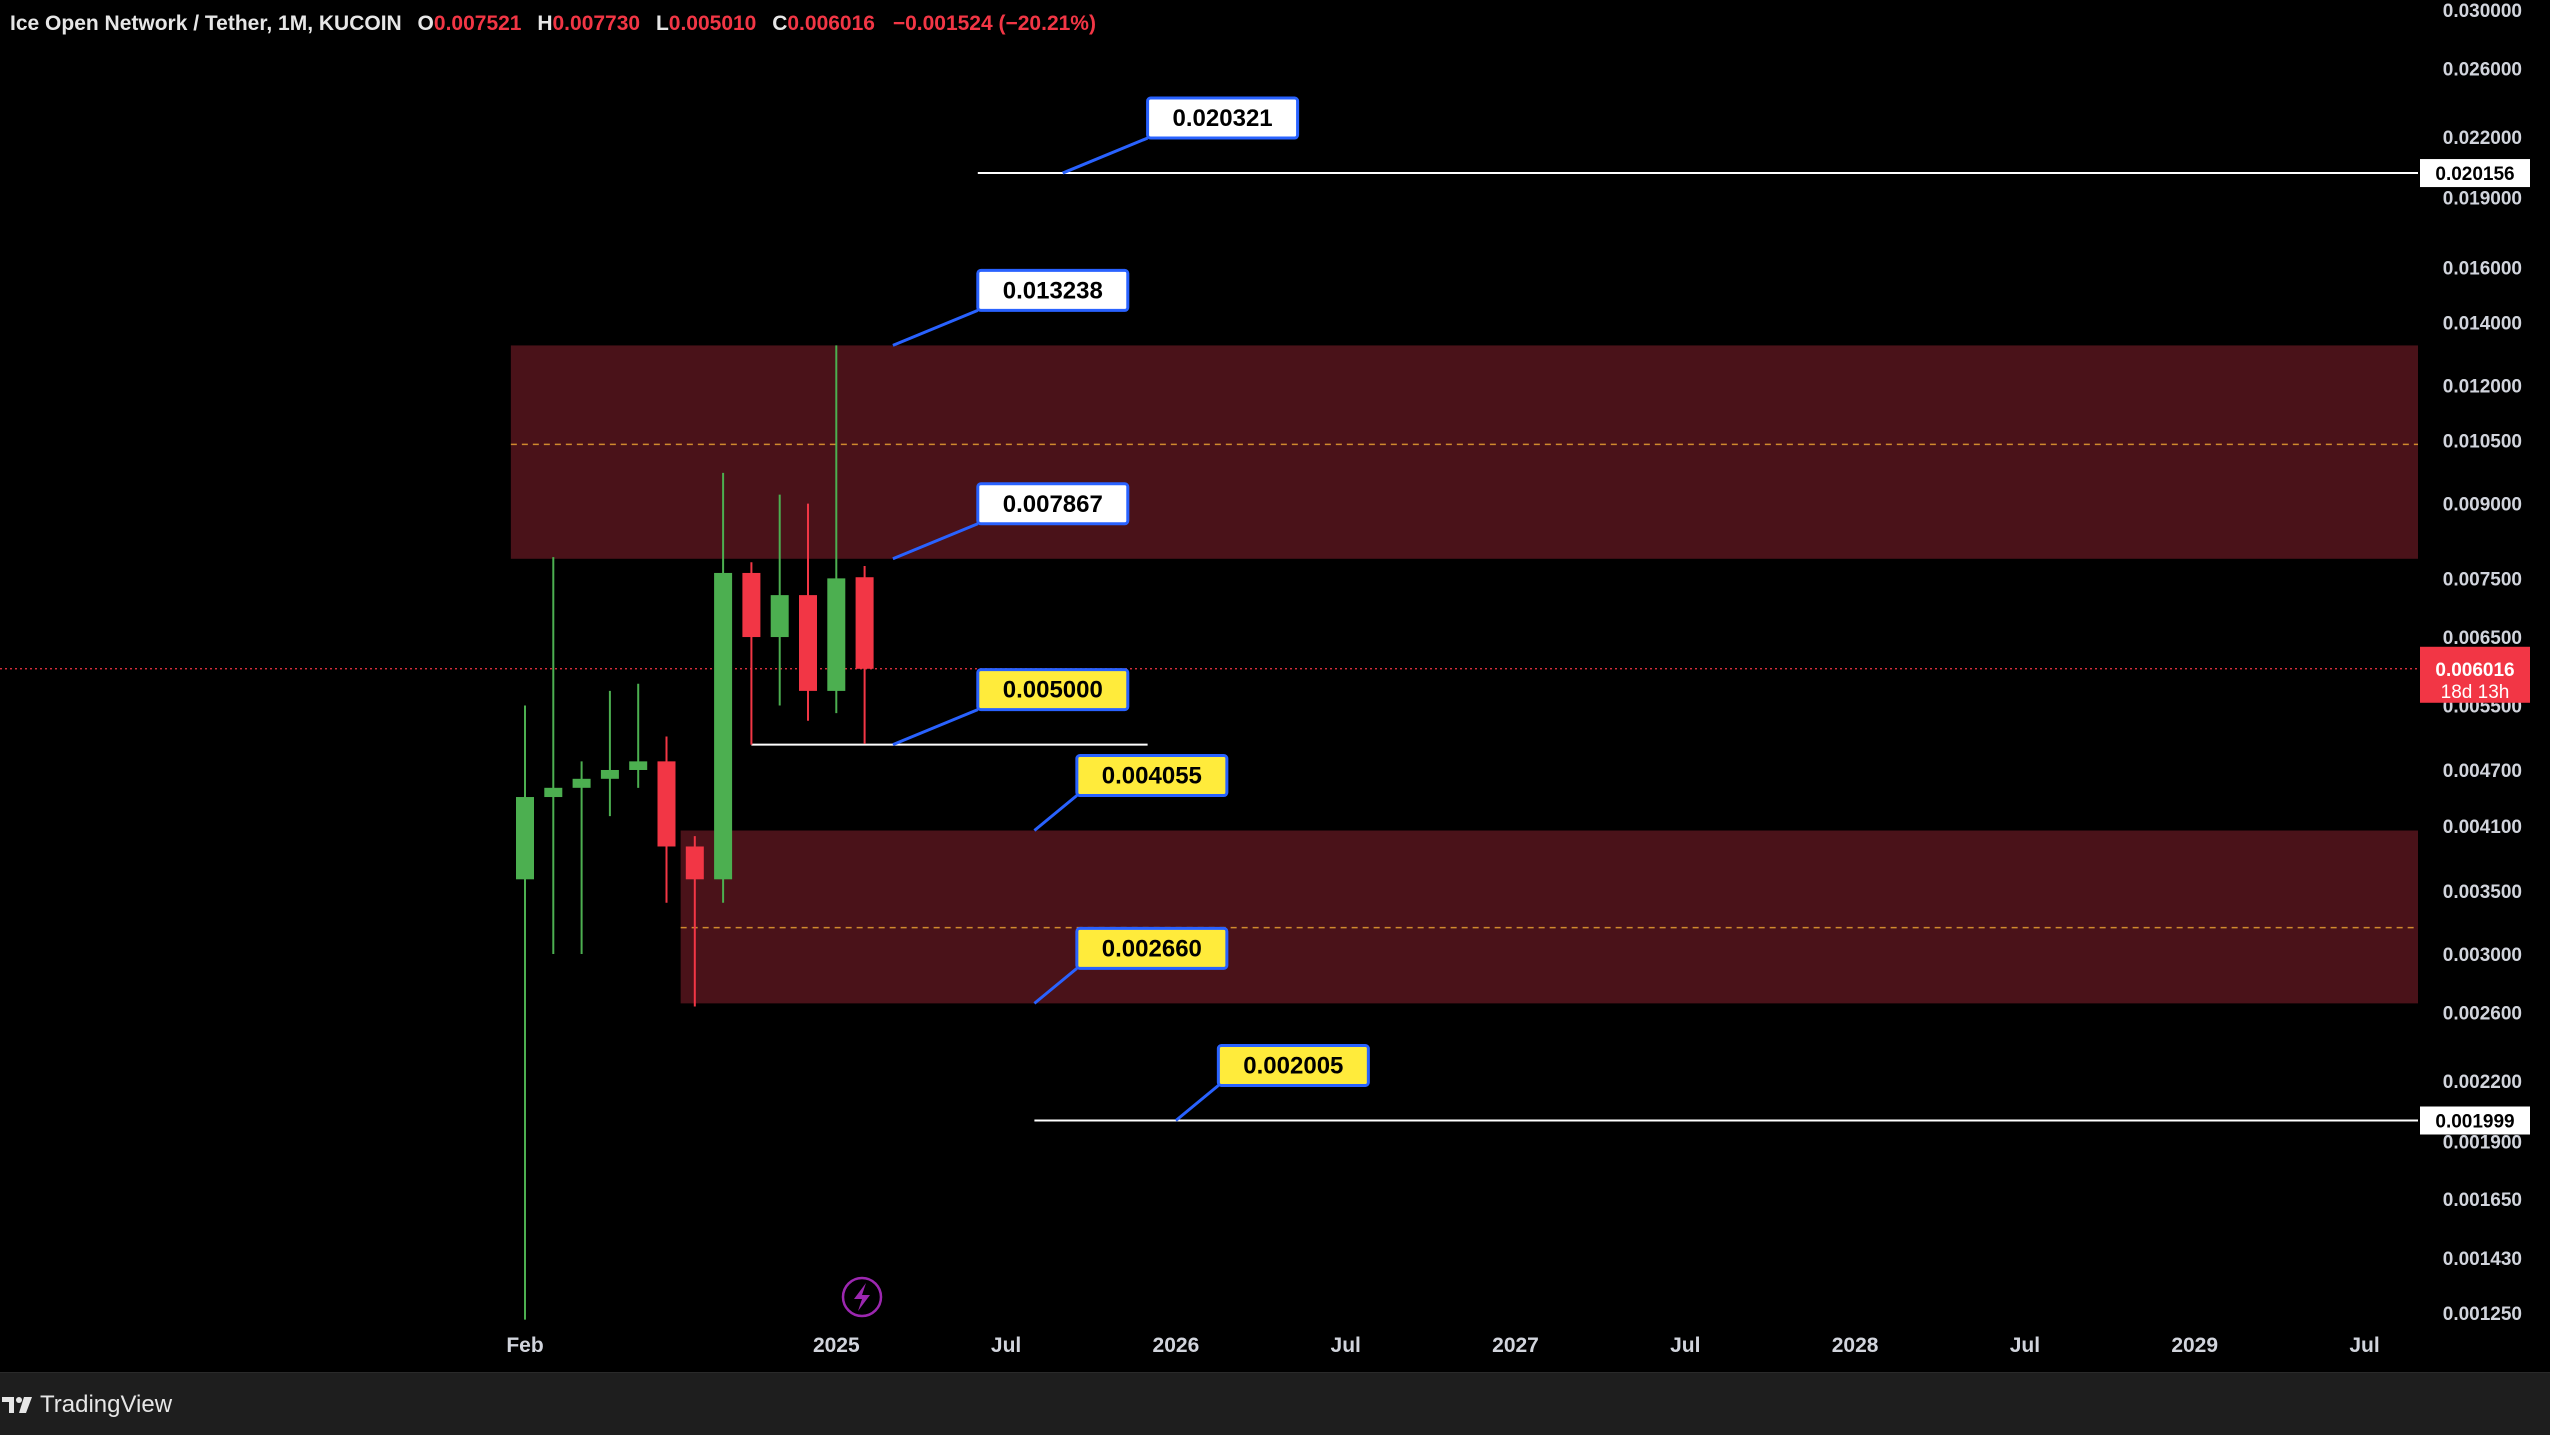 The height and width of the screenshot is (1435, 2550). I want to click on price-callout-5: 0.004055, so click(1131, 793).